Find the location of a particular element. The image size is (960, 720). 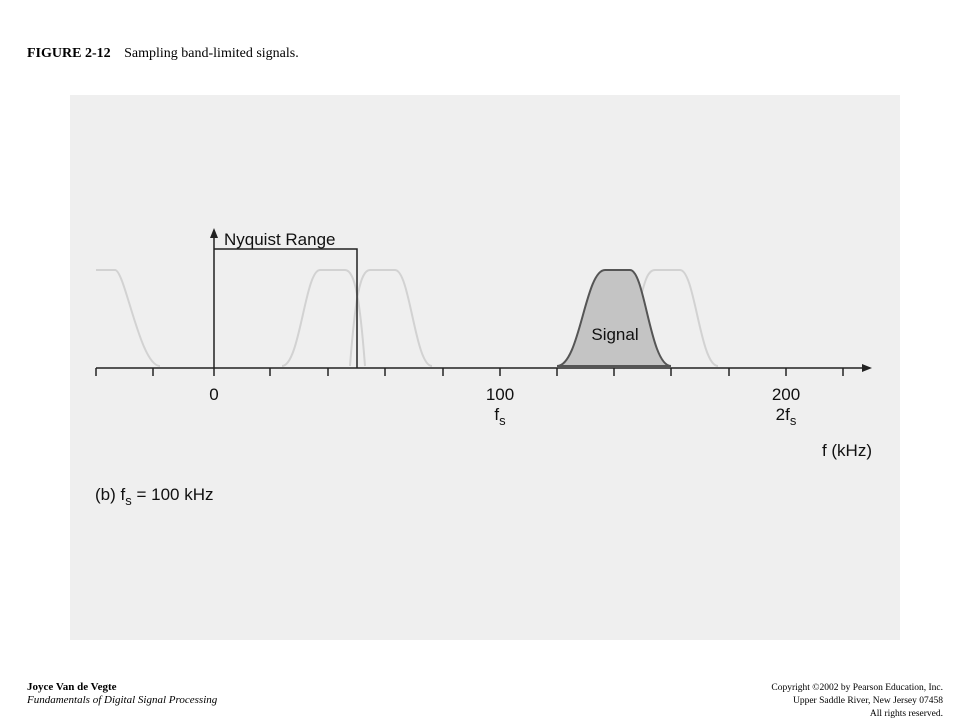

figure-number: FIGURE 2-12 is located at coordinates (69, 53).